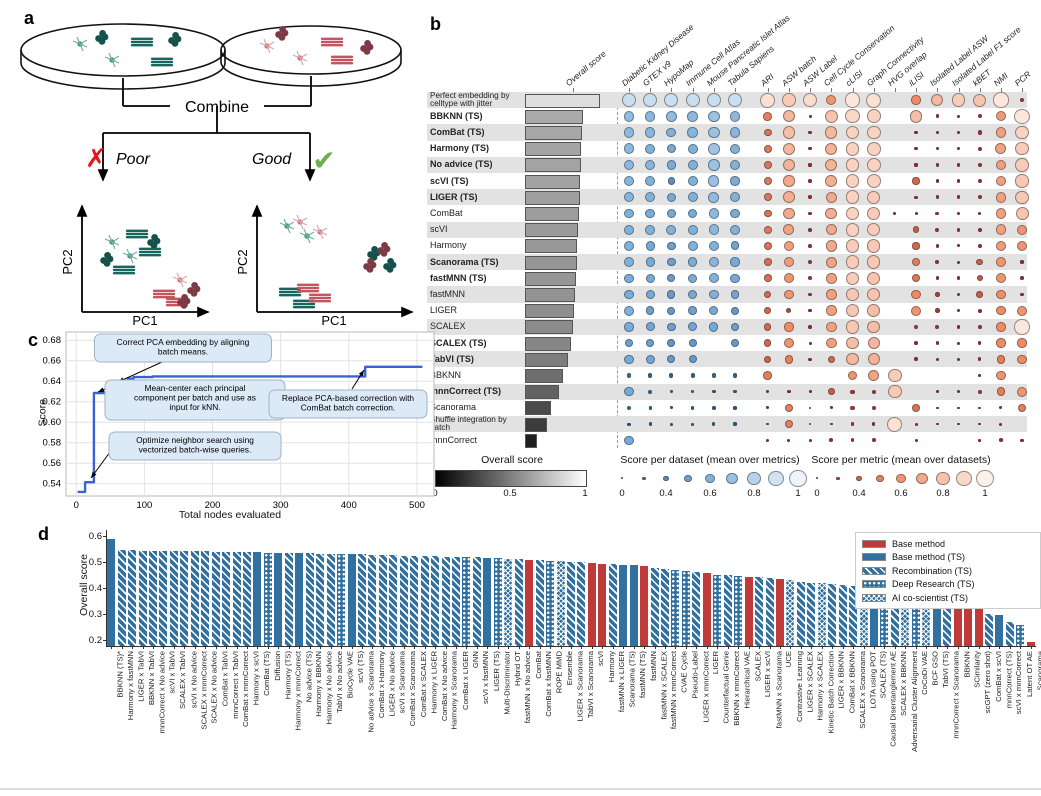 The height and width of the screenshot is (796, 1041). Describe the element at coordinates (323, 160) in the screenshot. I see `check-icon: ✔` at that location.